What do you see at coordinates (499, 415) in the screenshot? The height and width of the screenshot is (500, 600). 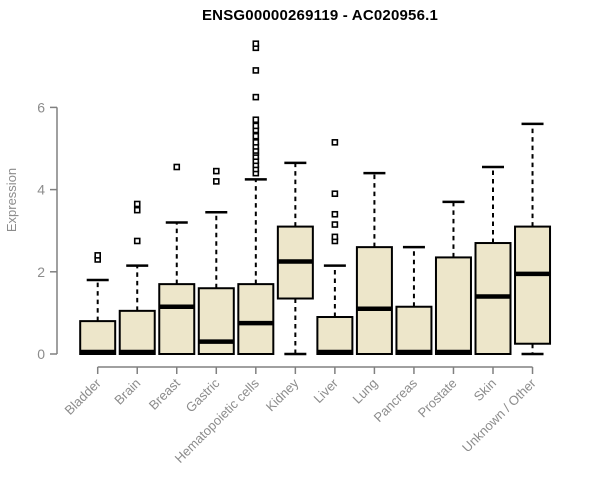 I see `x-tick-label-unknown-other: Unknown / Other` at bounding box center [499, 415].